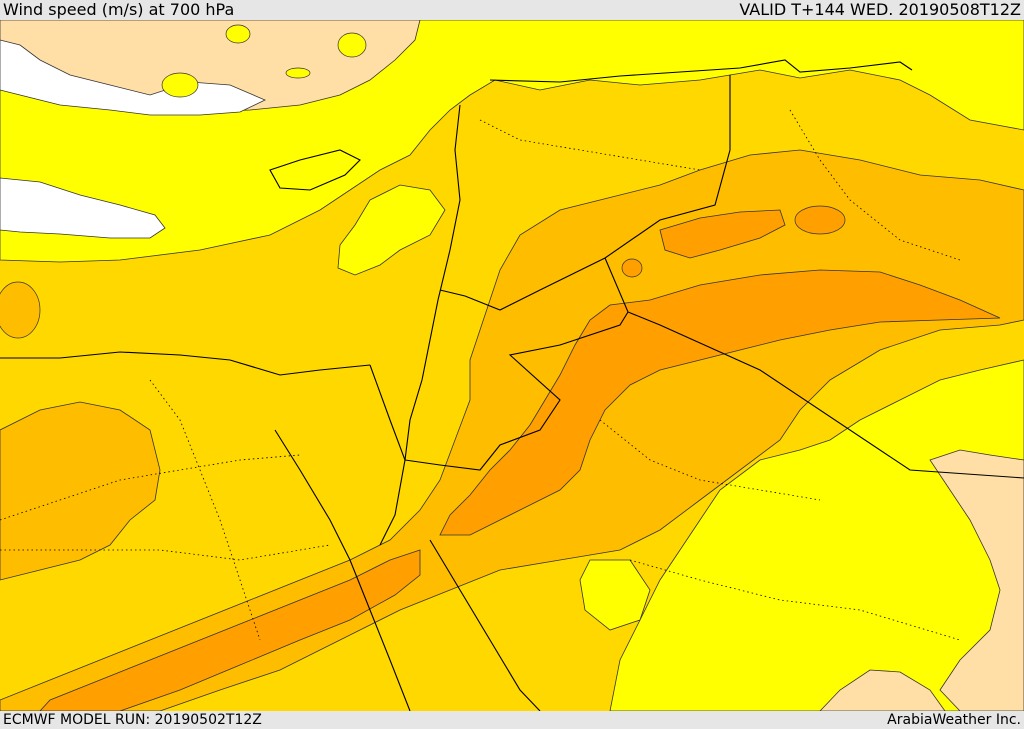  What do you see at coordinates (133, 77) in the screenshot?
I see `white-patch-north` at bounding box center [133, 77].